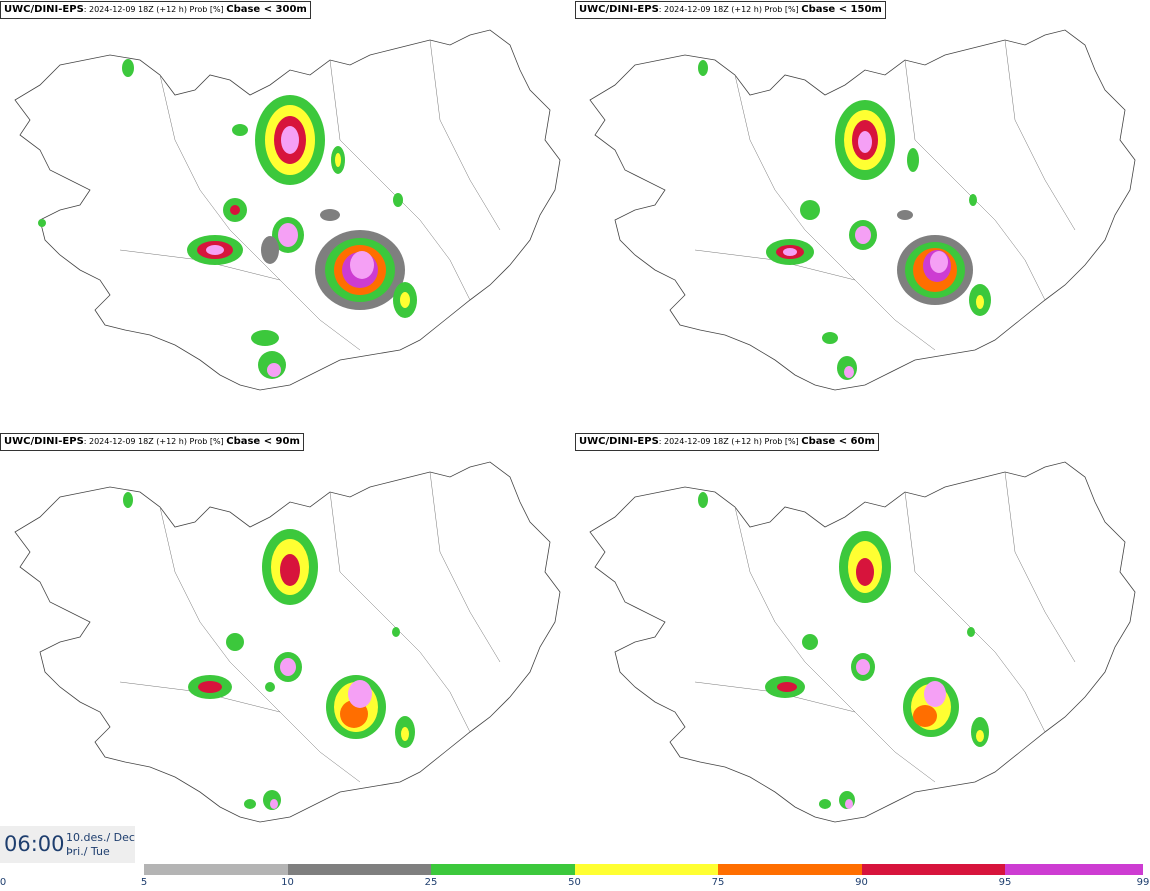 This screenshot has width=1150, height=891. I want to click on legend-tick-label: 0, so click(3, 882).